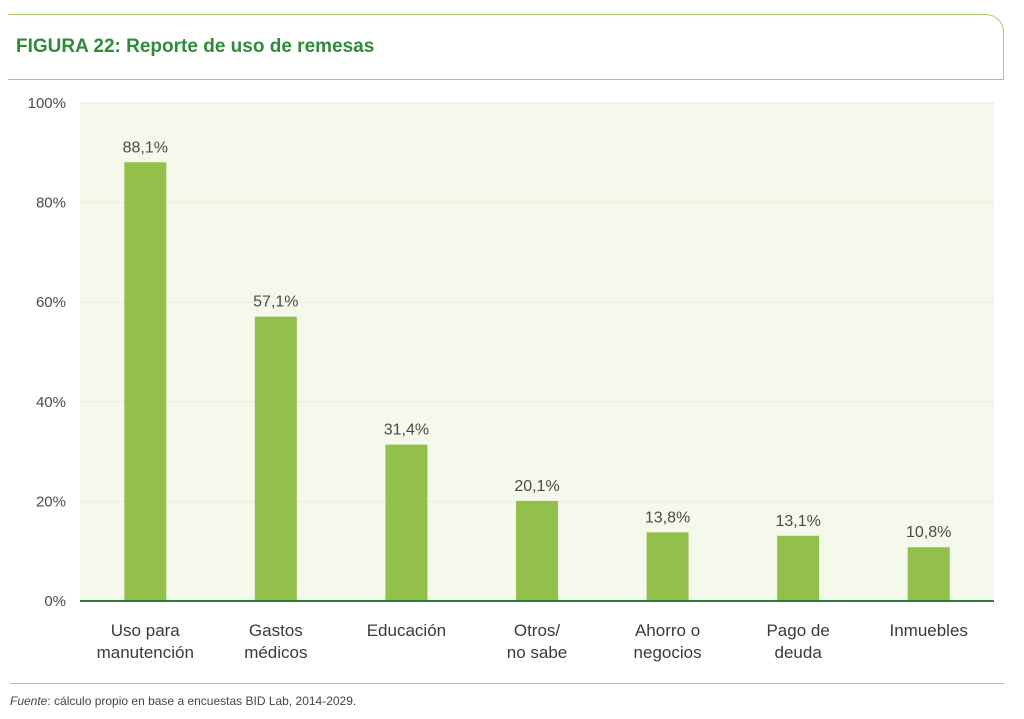 The width and height of the screenshot is (1024, 719). I want to click on x-tick-label: deuda, so click(799, 652).